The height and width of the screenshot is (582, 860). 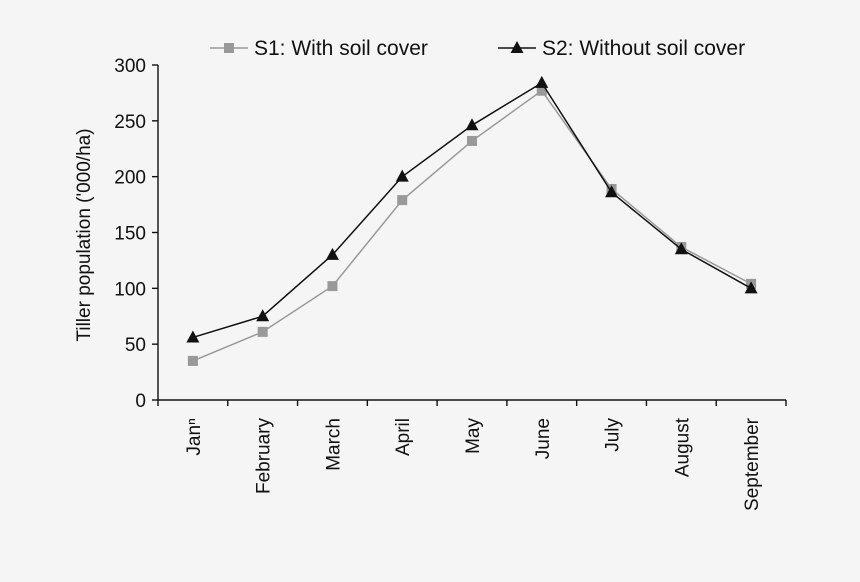 What do you see at coordinates (543, 438) in the screenshot?
I see `x-tick-label: June` at bounding box center [543, 438].